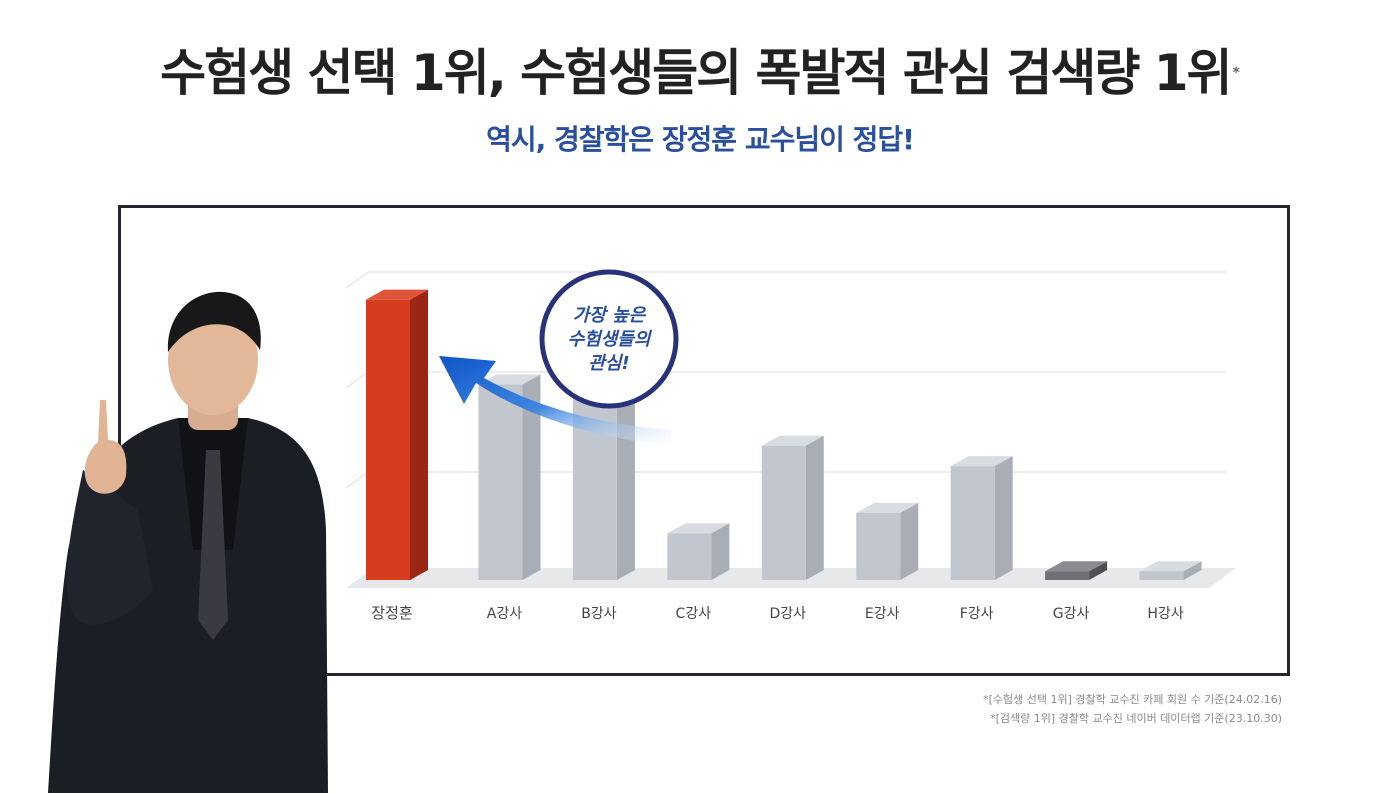 This screenshot has width=1400, height=793. Describe the element at coordinates (214, 321) in the screenshot. I see `hair` at that location.